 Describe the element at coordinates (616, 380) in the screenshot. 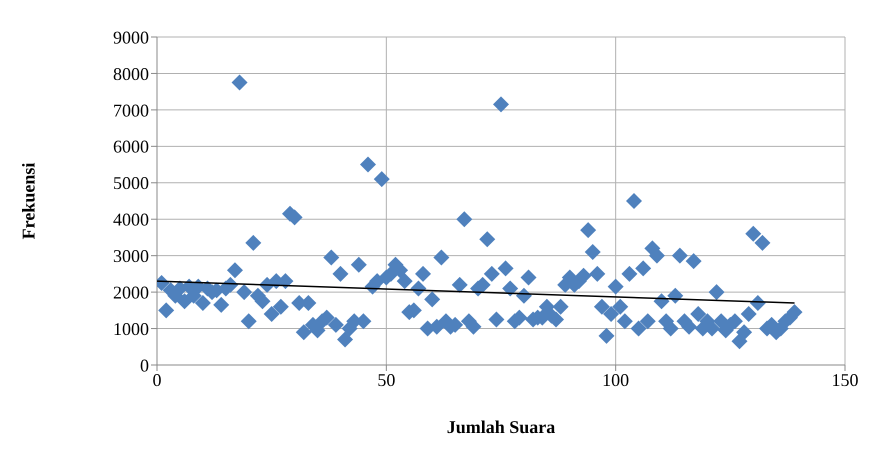

I see `x-tick-label: 100` at that location.